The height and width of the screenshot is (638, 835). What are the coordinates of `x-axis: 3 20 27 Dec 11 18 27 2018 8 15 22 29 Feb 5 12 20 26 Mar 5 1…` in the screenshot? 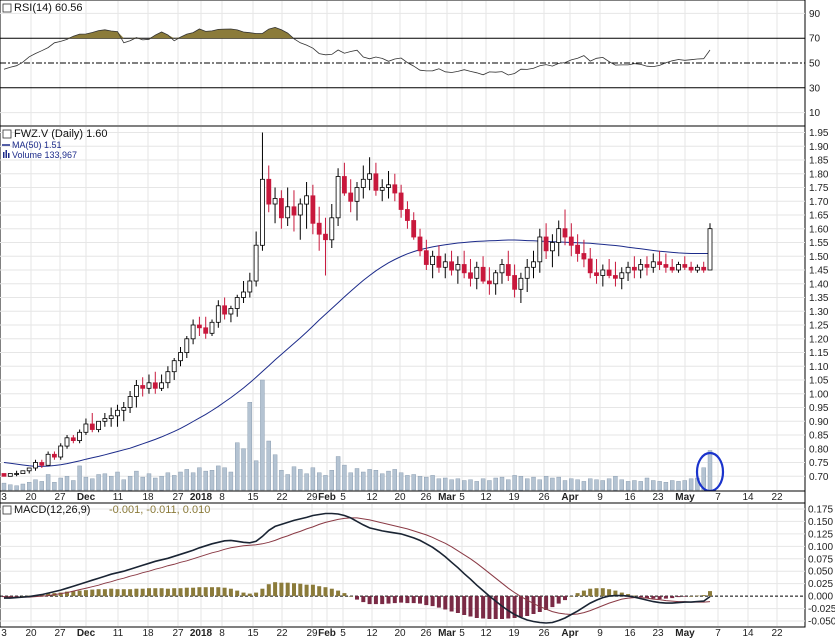 It's located at (403, 497).